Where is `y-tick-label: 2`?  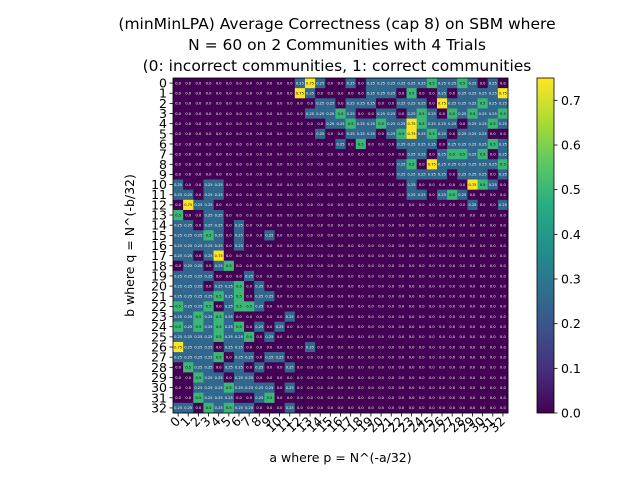 y-tick-label: 2 is located at coordinates (163, 103).